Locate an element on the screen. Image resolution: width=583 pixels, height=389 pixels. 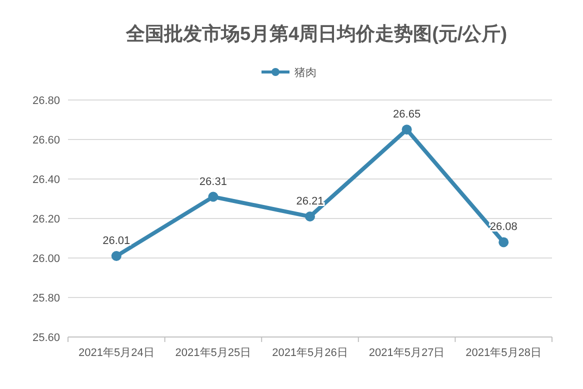
y-tick-label: 26.40 is located at coordinates (46, 180).